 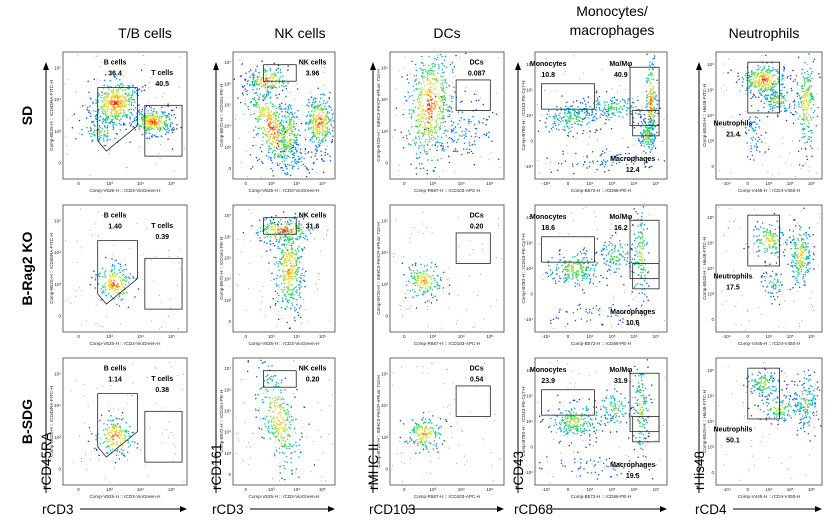 I want to click on x-tick-label: 10⁵, so click(x=612, y=183).